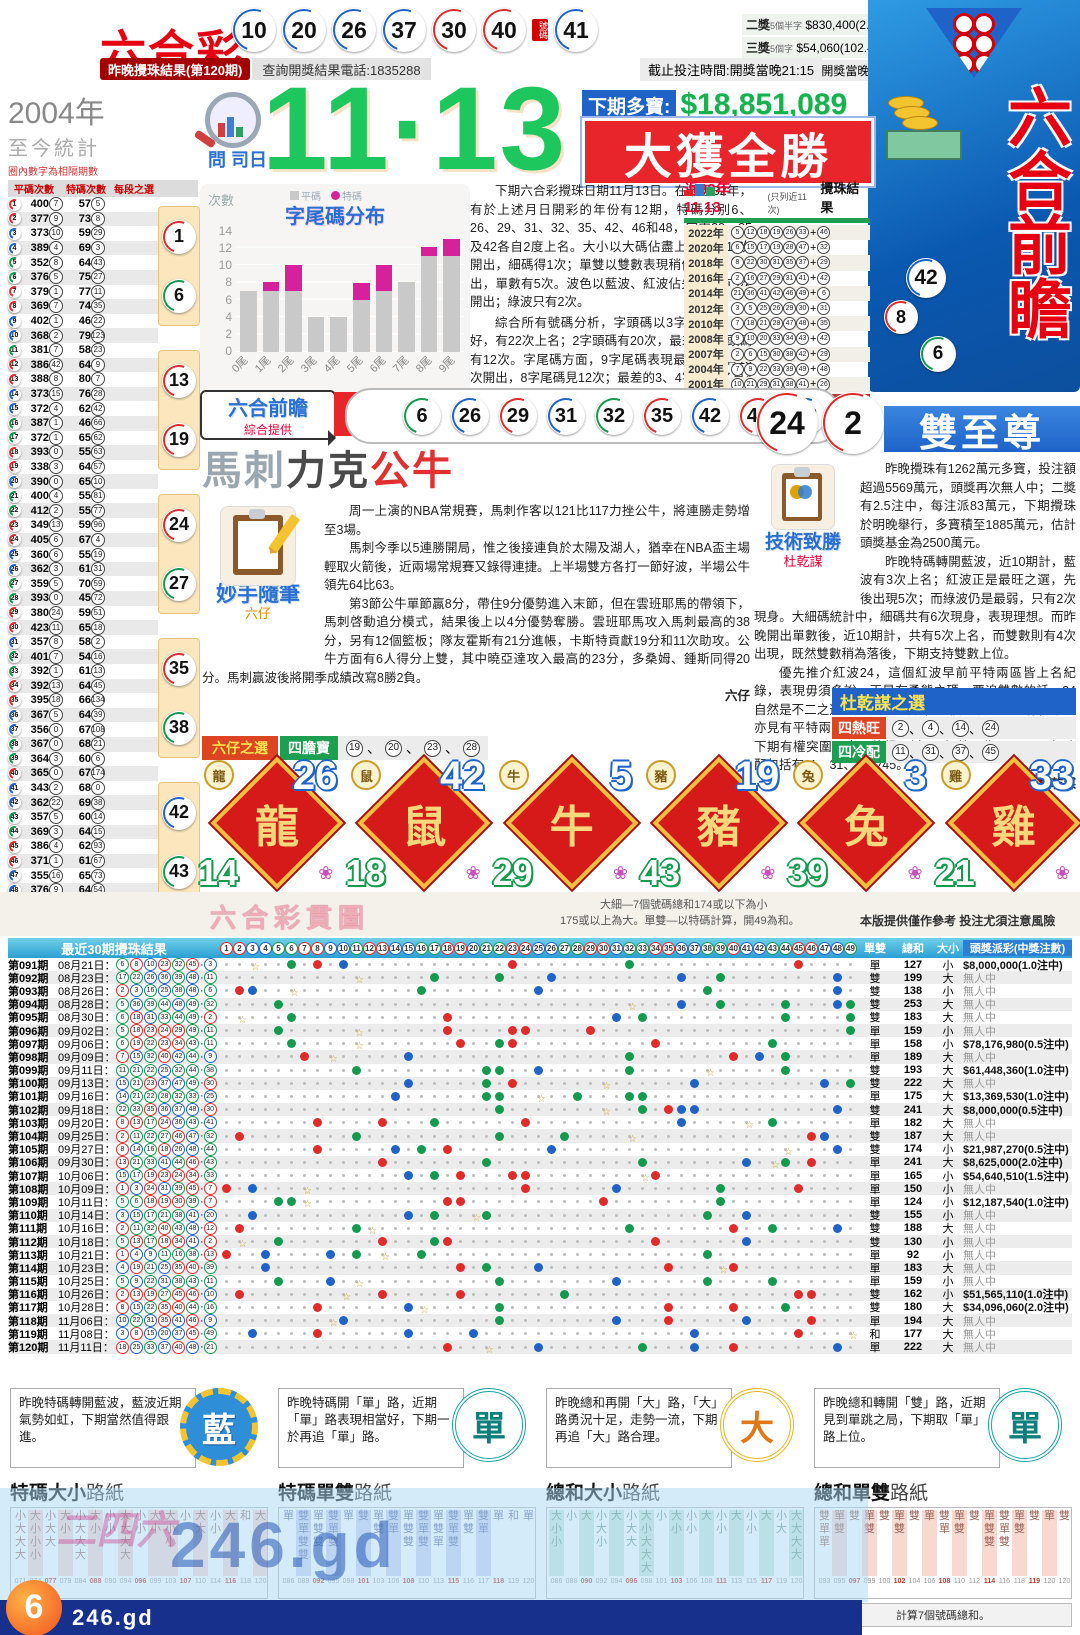  I want to click on headline-part: 馬刺, so click(244, 471).